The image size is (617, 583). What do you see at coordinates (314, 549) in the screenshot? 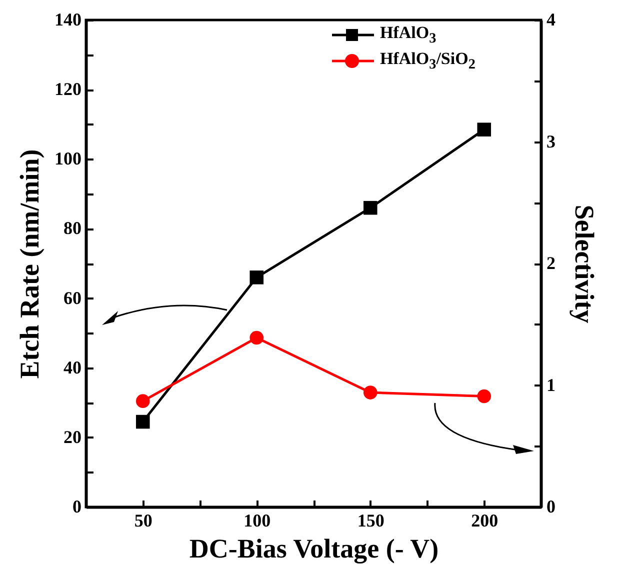
I see `x-axis-title: DC-Bias Voltage (- V)` at bounding box center [314, 549].